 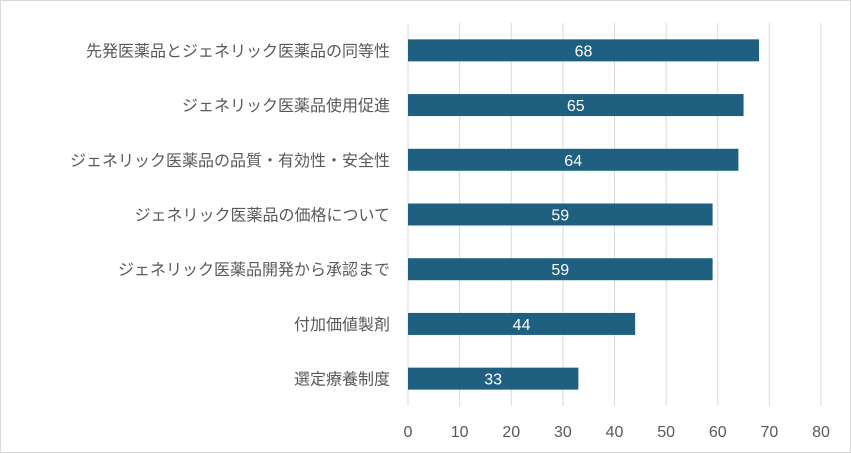 I want to click on data-label: 65, so click(x=576, y=106).